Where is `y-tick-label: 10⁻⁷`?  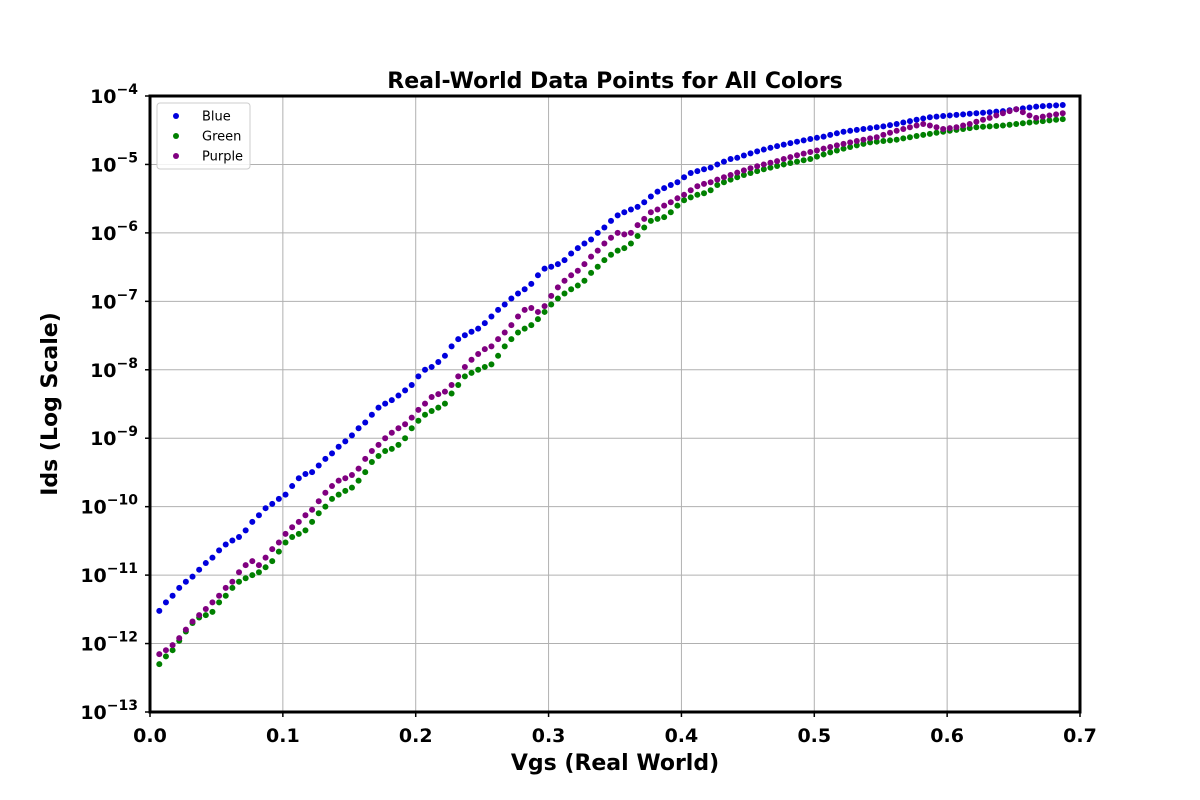 y-tick-label: 10⁻⁷ is located at coordinates (114, 300).